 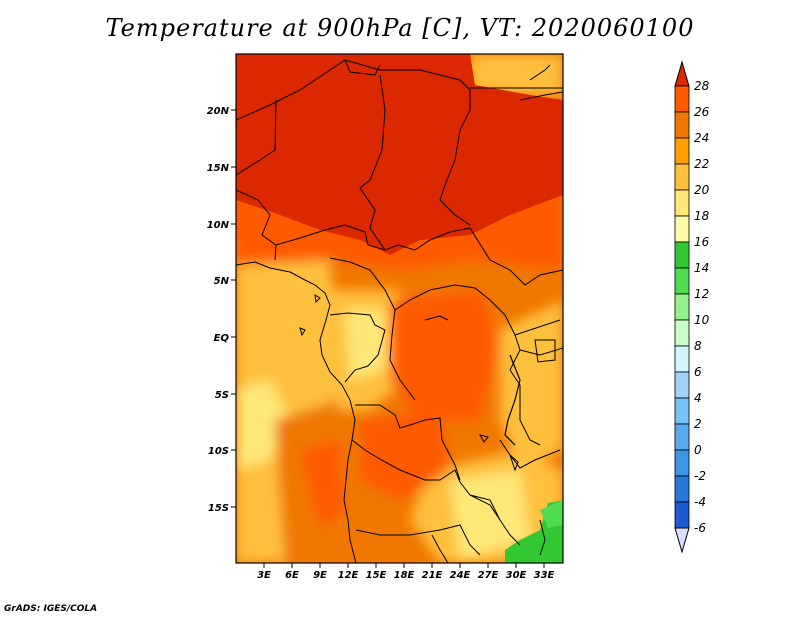 What do you see at coordinates (292, 575) in the screenshot?
I see `lon-tick-label: 6E` at bounding box center [292, 575].